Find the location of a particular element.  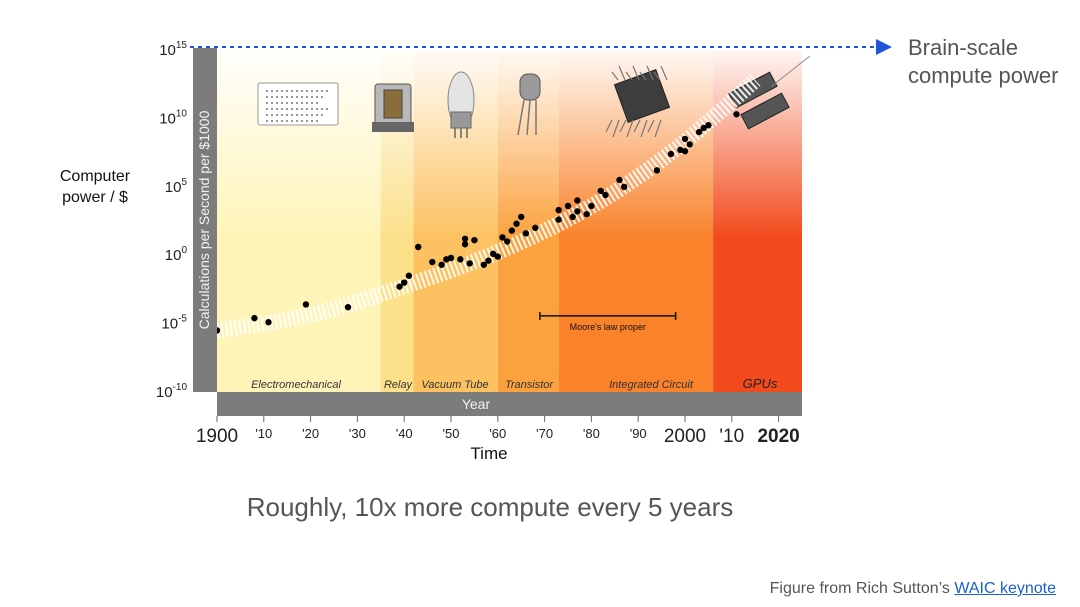

inner-x-axis-label: Year is located at coordinates (476, 404).